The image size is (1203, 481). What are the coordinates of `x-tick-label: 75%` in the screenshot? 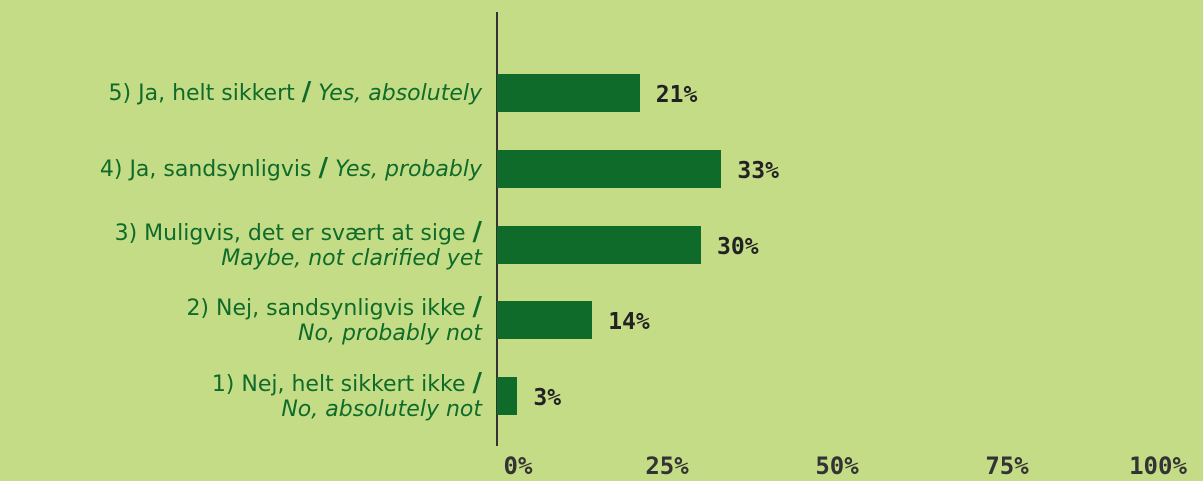 It's located at (1007, 466).